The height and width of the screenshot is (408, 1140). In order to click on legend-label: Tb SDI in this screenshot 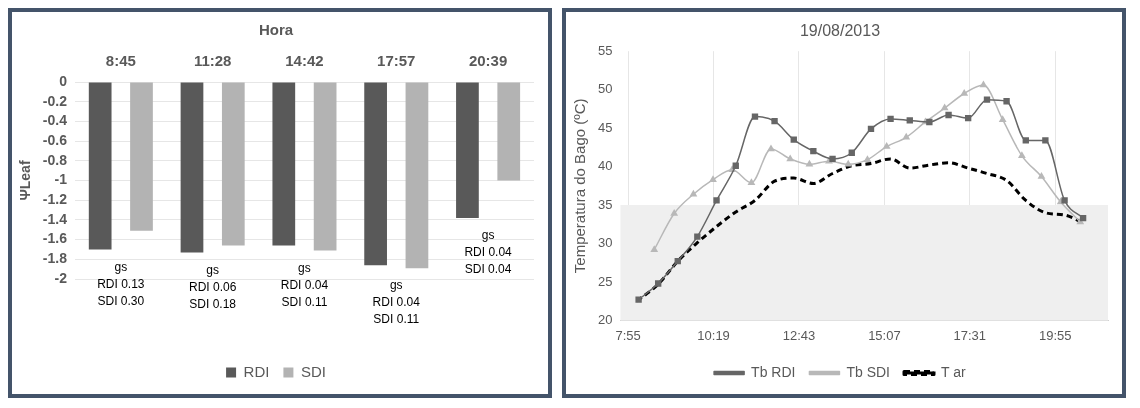, I will do `click(868, 371)`.